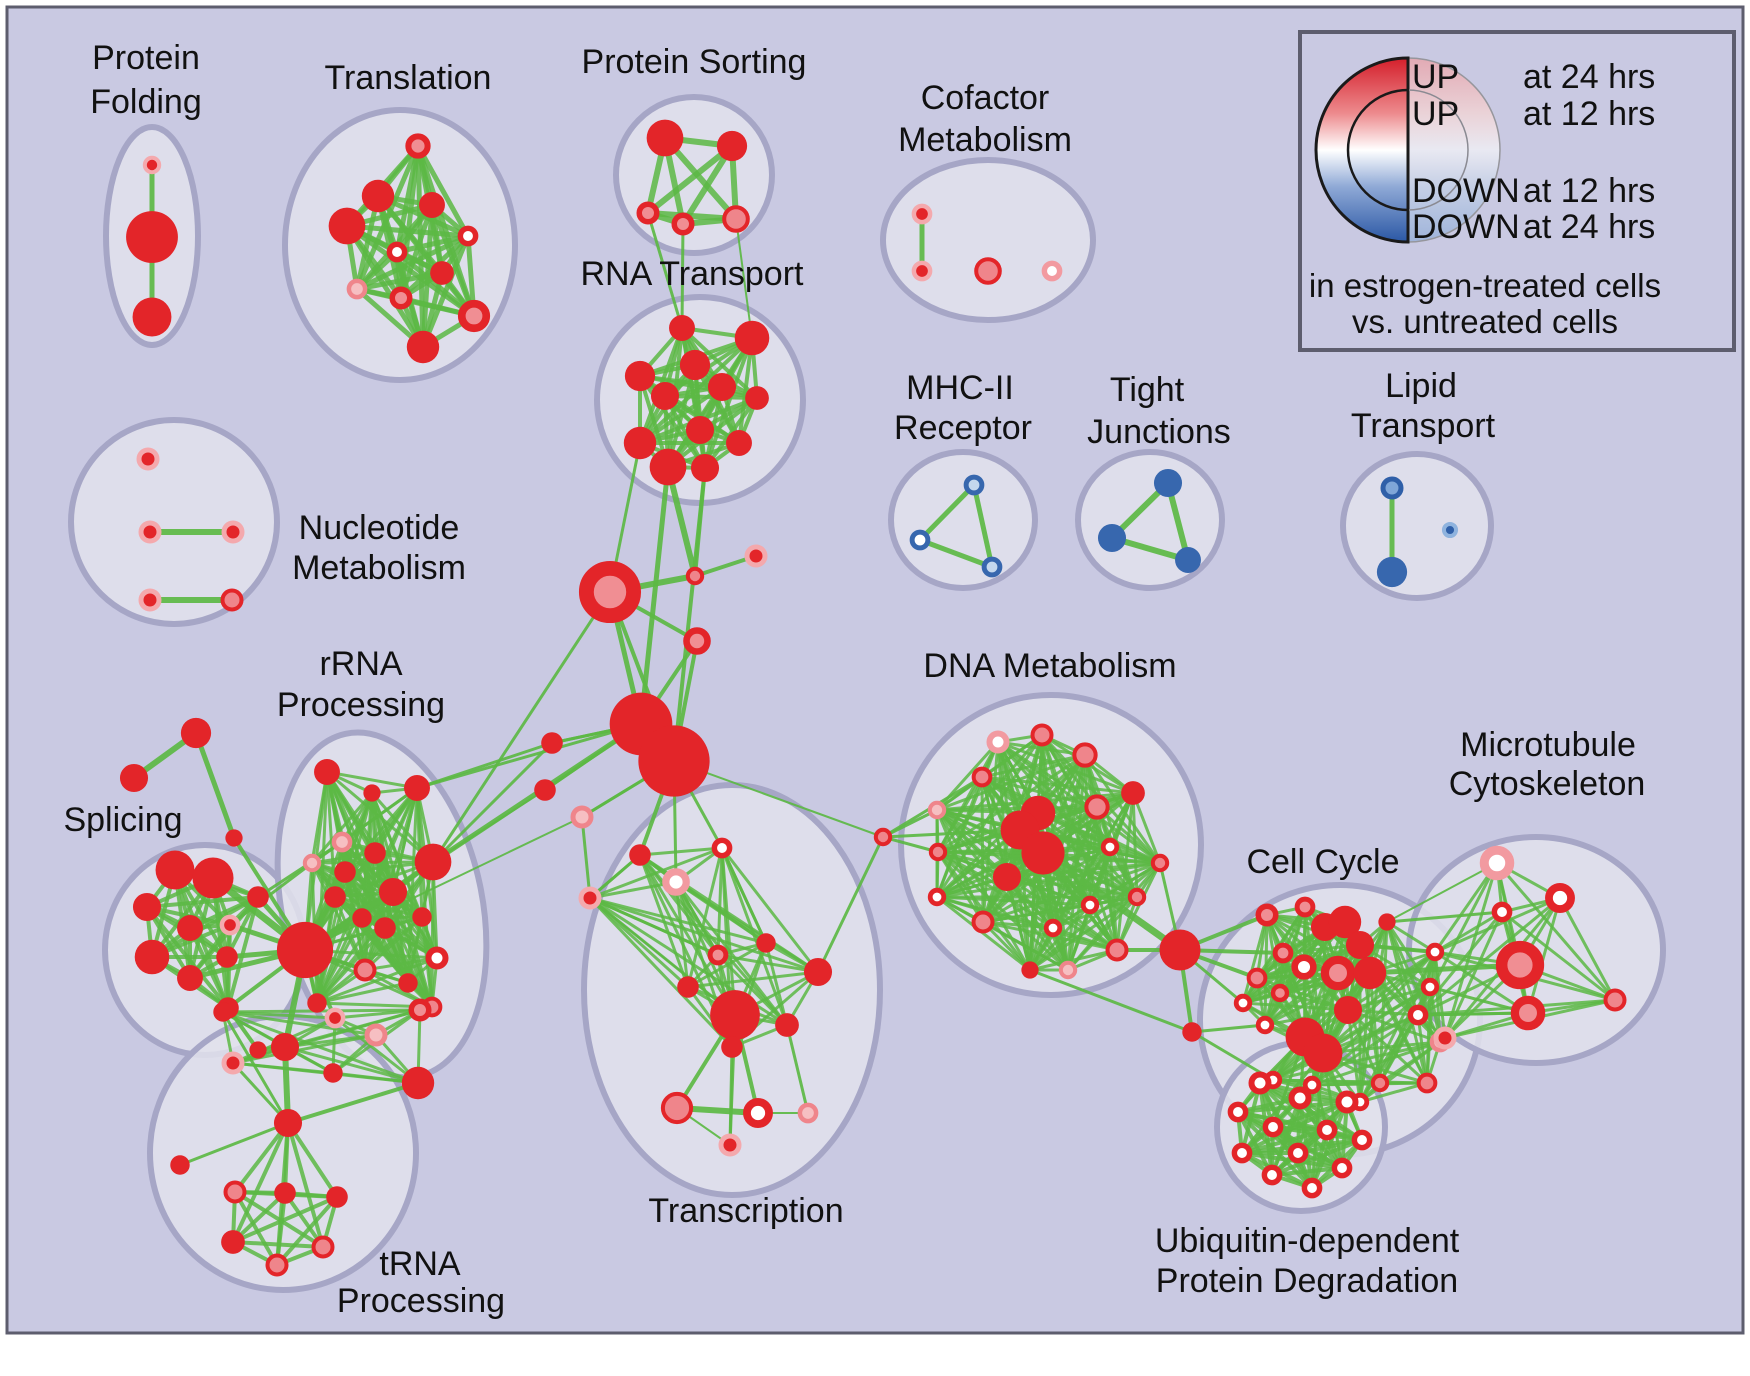 This screenshot has height=1376, width=1750. Describe the element at coordinates (998, 742) in the screenshot. I see `node-PW` at that location.